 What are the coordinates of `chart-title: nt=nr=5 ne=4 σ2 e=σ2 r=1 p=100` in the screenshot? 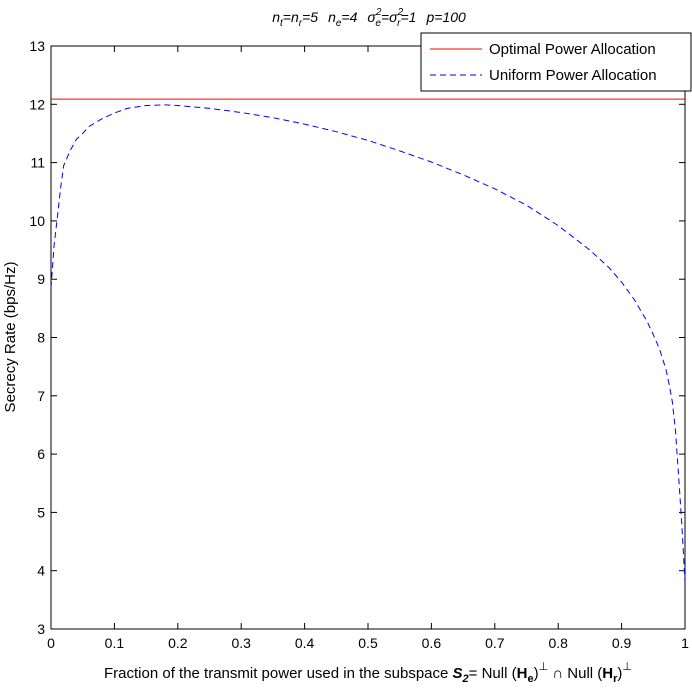 It's located at (369, 18).